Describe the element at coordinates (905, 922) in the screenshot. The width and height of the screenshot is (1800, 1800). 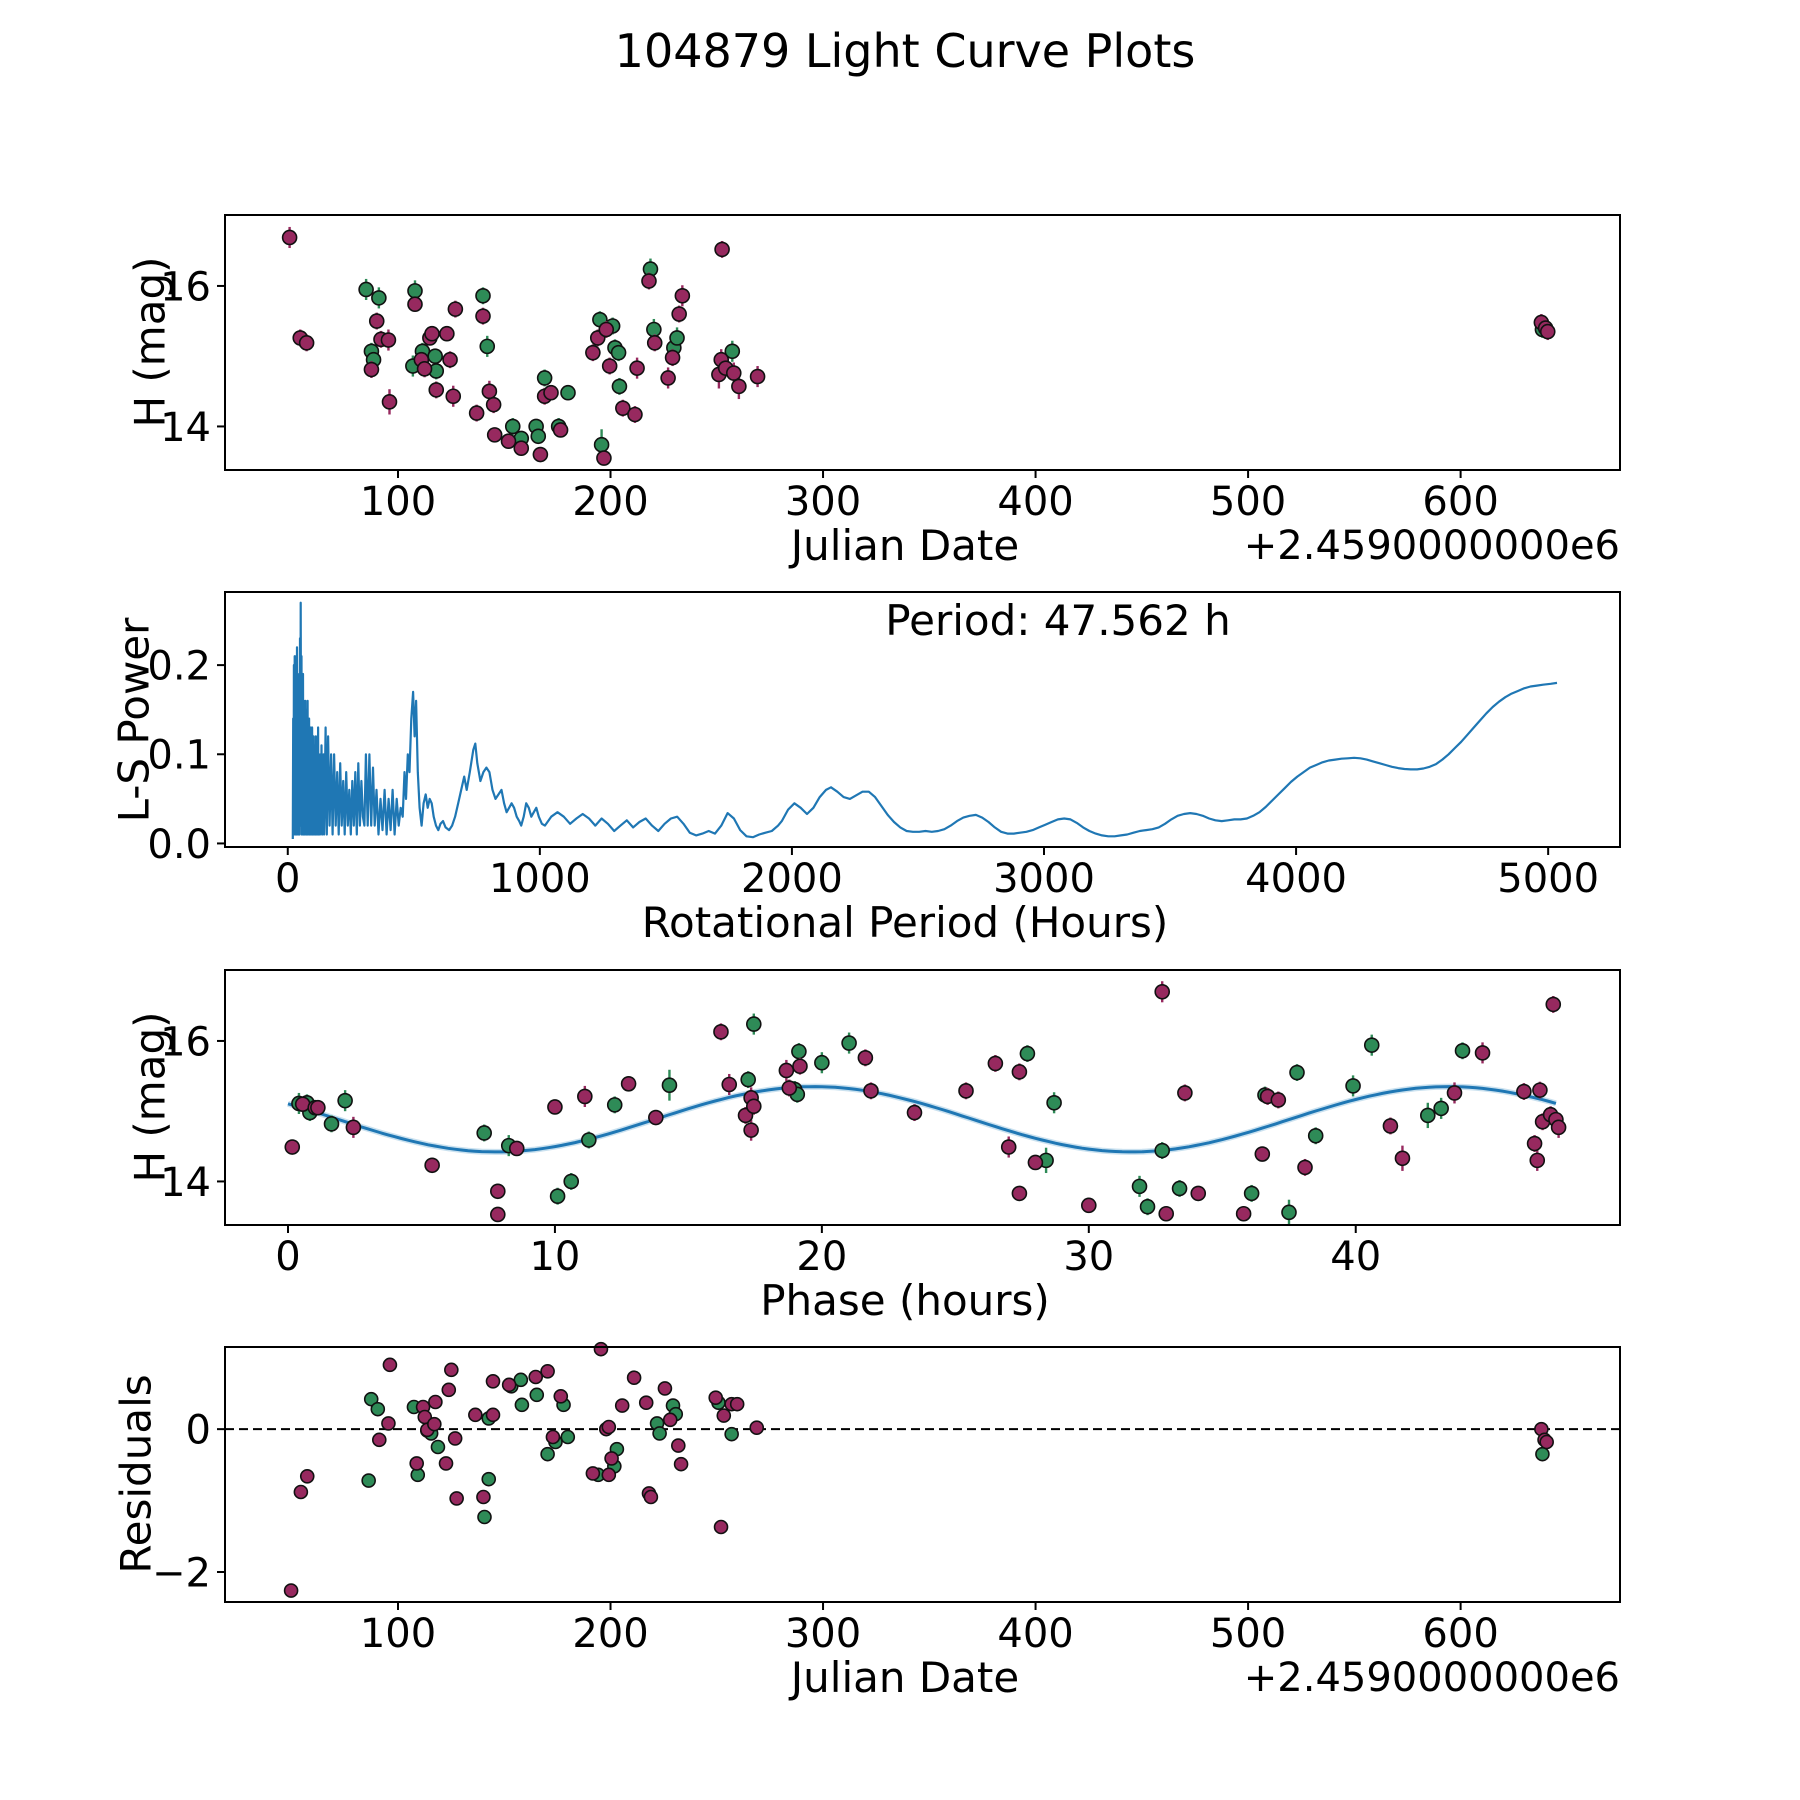
I see `xlabel-periodogram: Rotational Period (Hours)` at that location.